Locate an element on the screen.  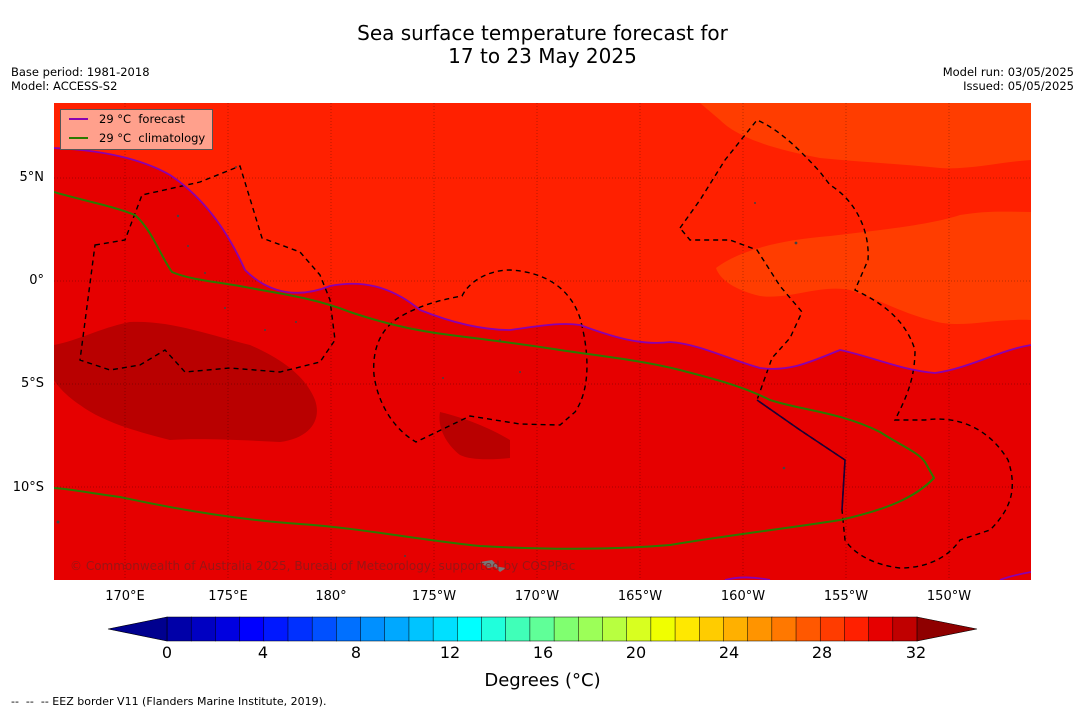
lon-tick: 165°W is located at coordinates (640, 596).